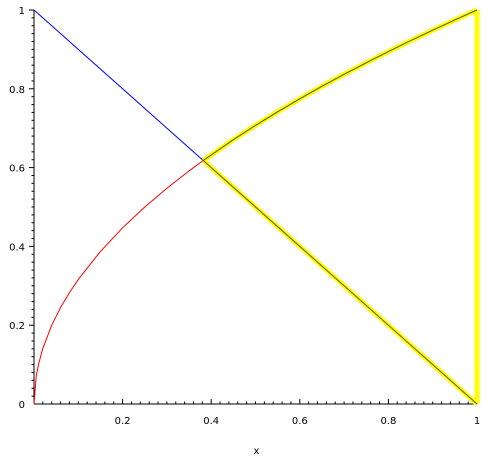 The width and height of the screenshot is (495, 459). I want to click on x-tick-label: 0.6, so click(300, 421).